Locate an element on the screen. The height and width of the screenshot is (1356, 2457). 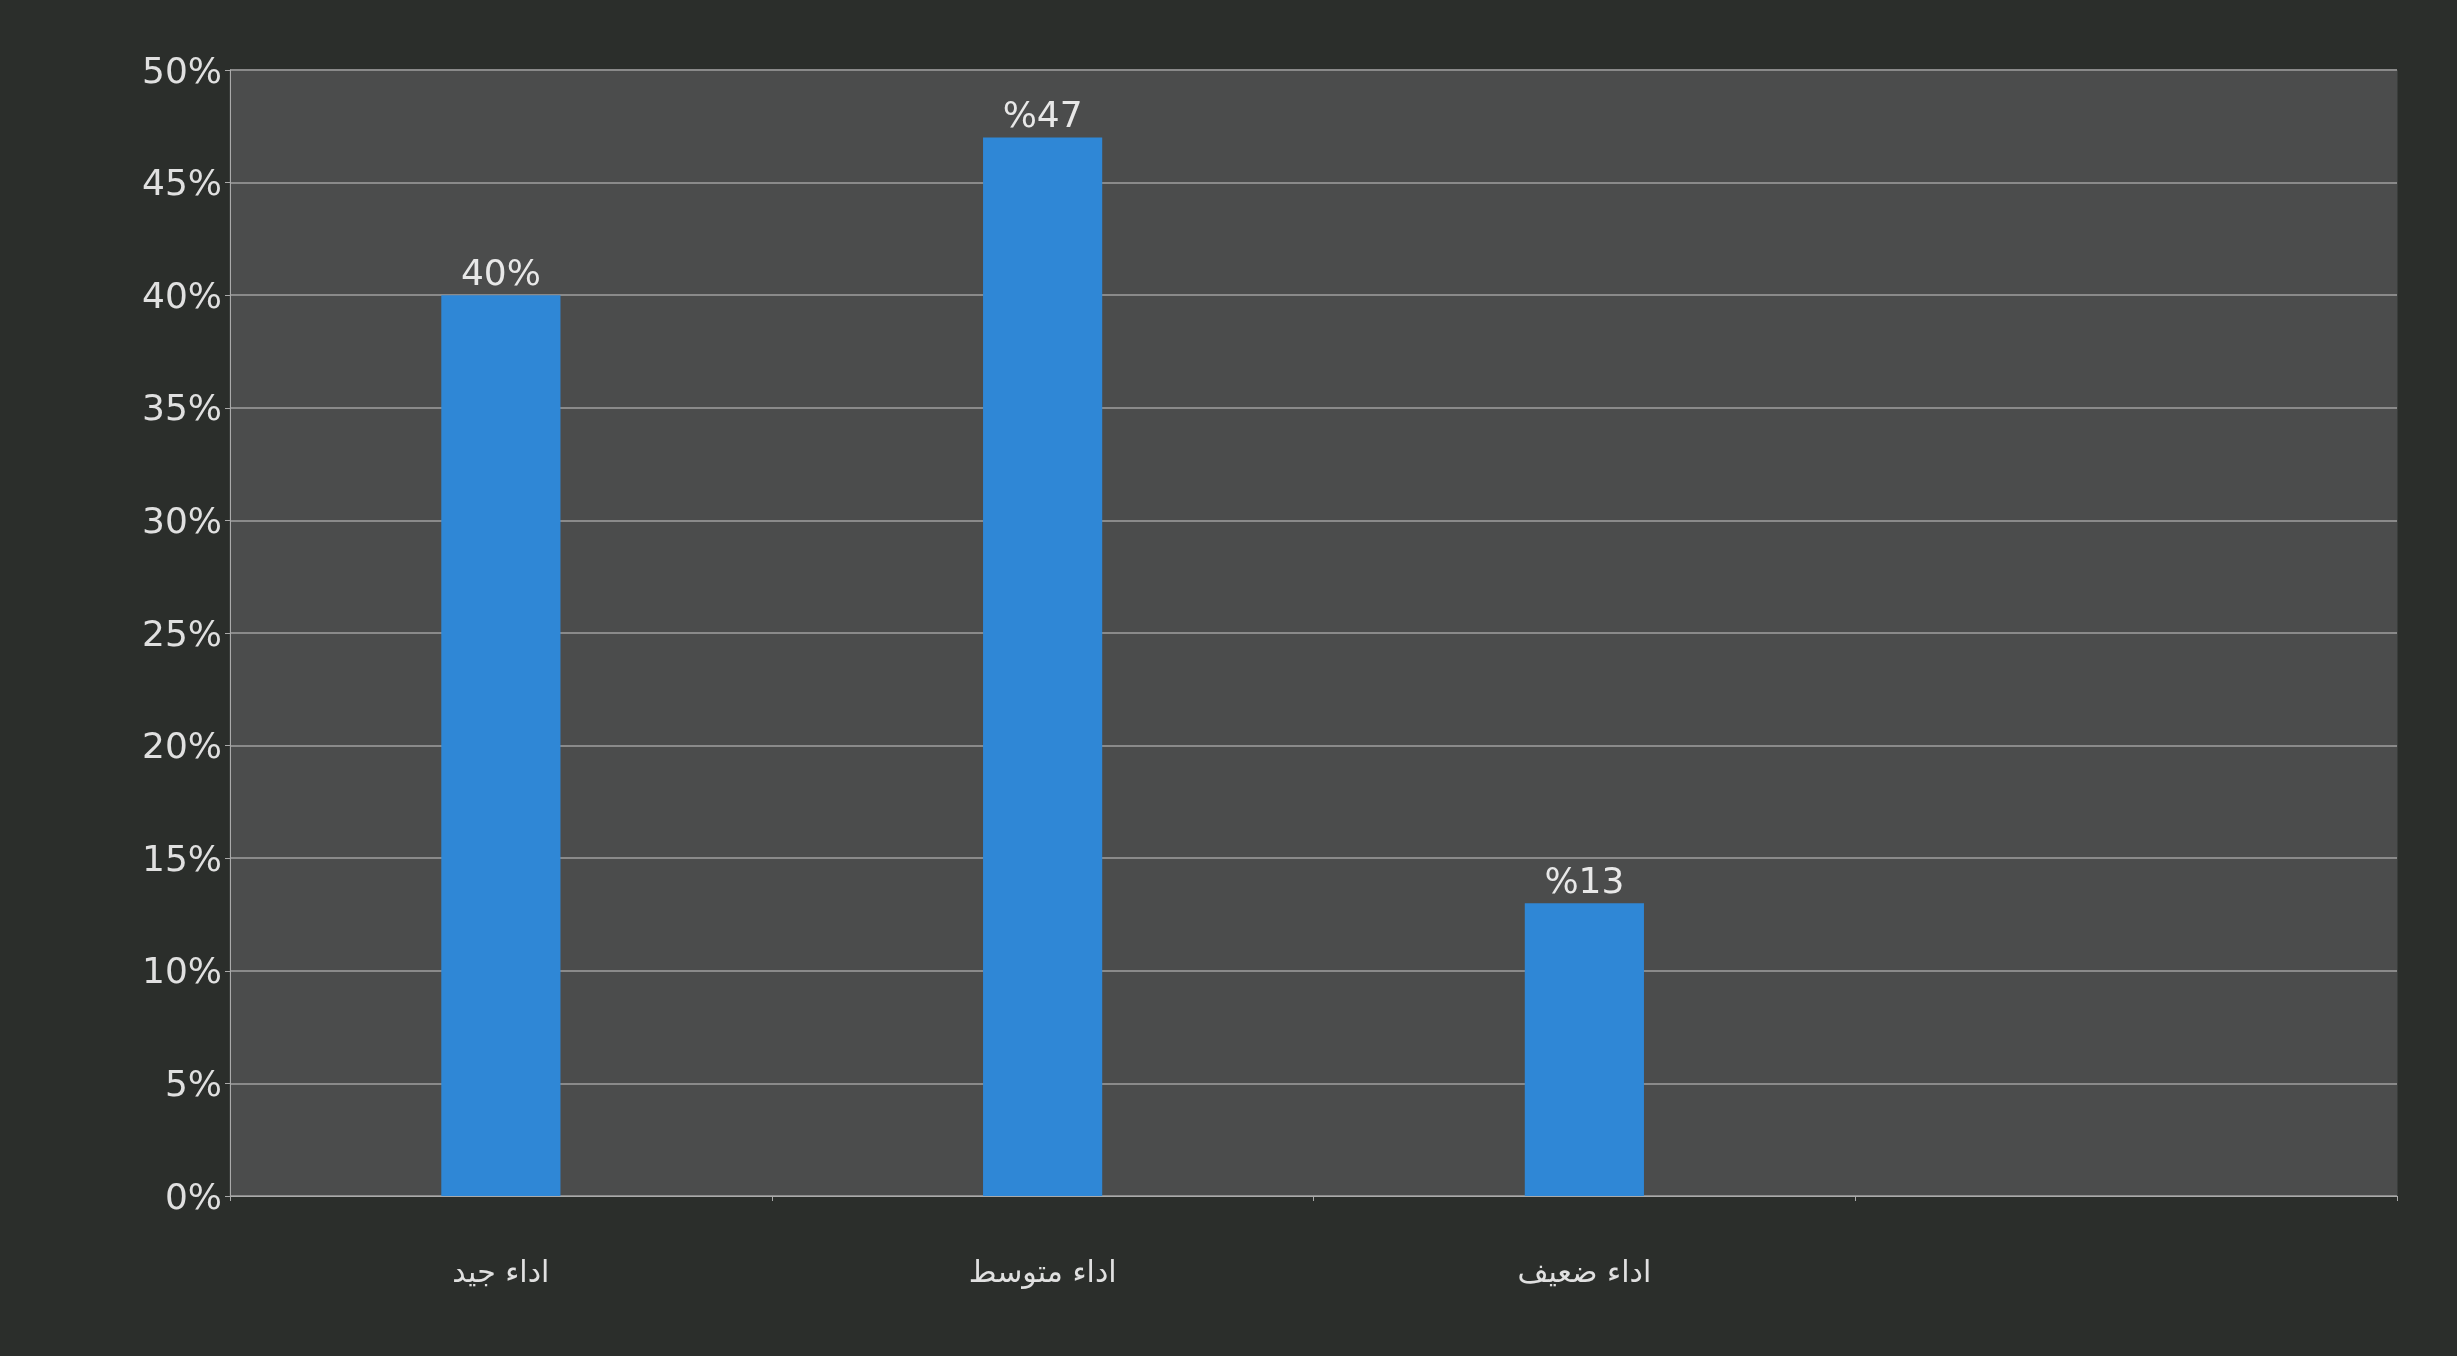
y-tick-label: 40% is located at coordinates (181, 295).